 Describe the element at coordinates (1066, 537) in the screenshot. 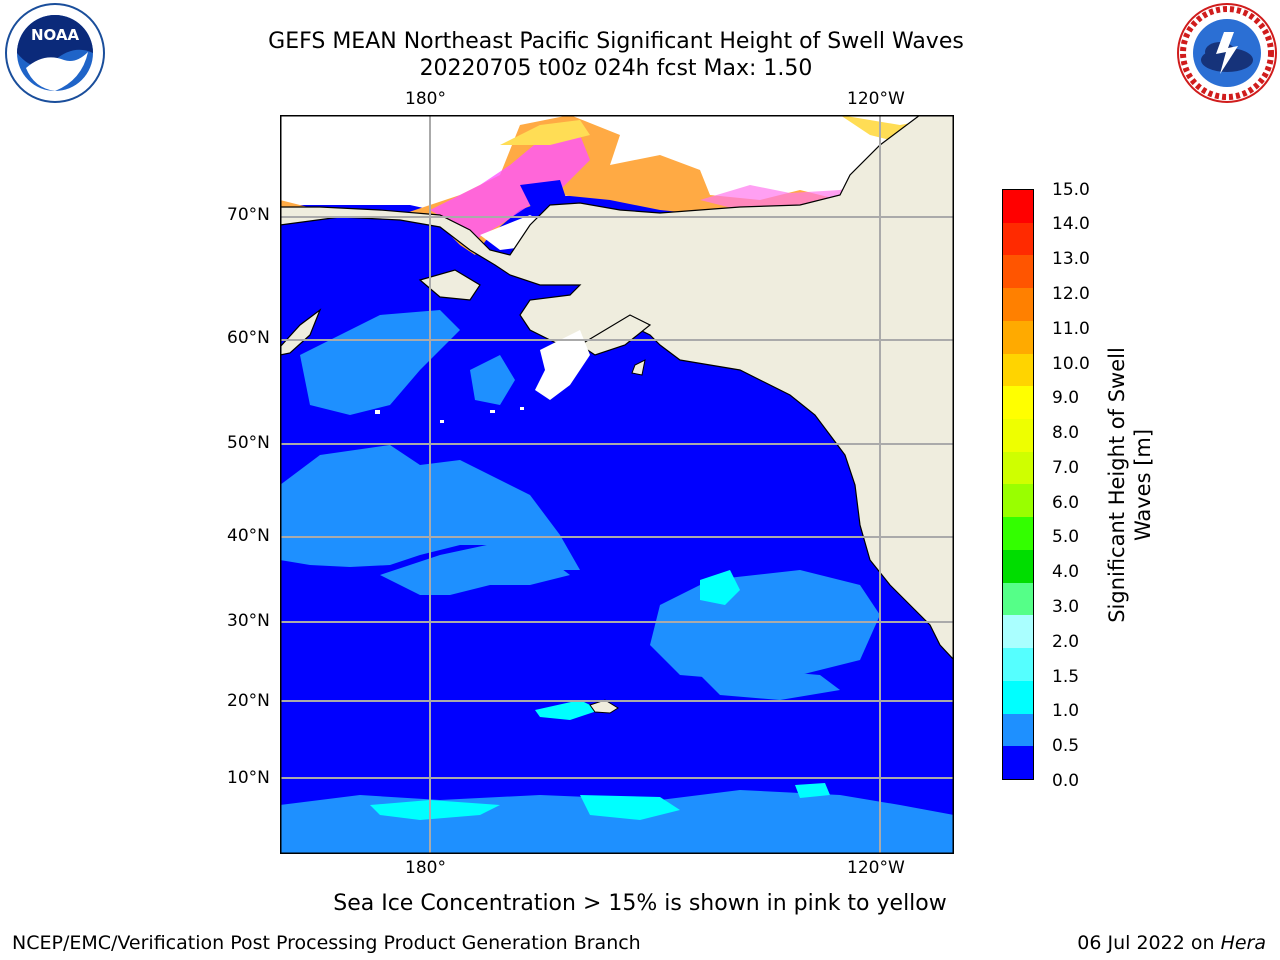

I see `colorbar-tick: 5.0` at that location.